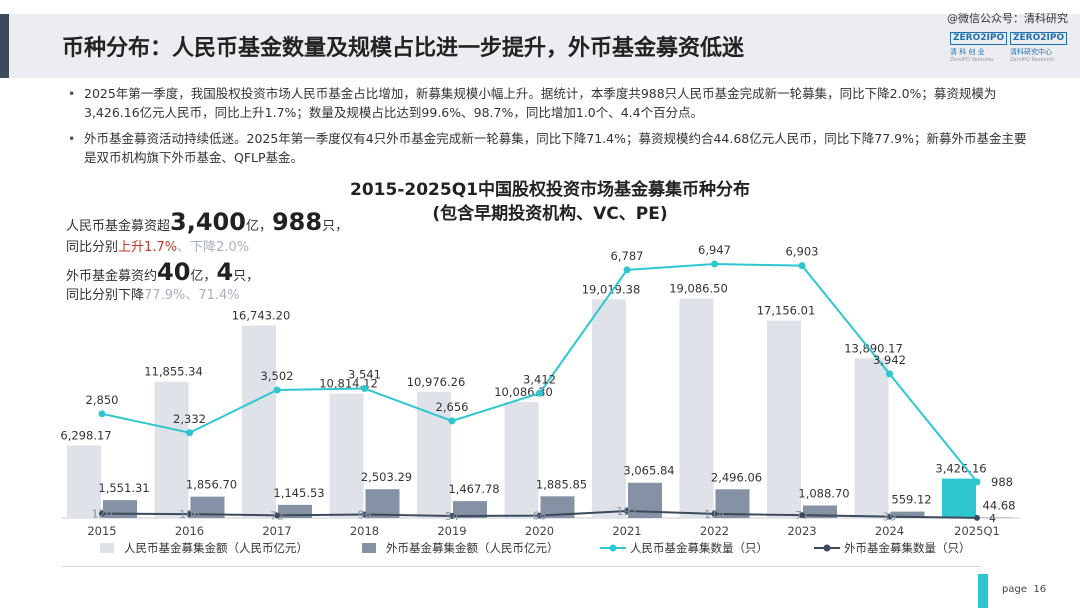 The width and height of the screenshot is (1080, 608). I want to click on legend-label: 人民币基金募集金额（人民币亿元）, so click(216, 548).